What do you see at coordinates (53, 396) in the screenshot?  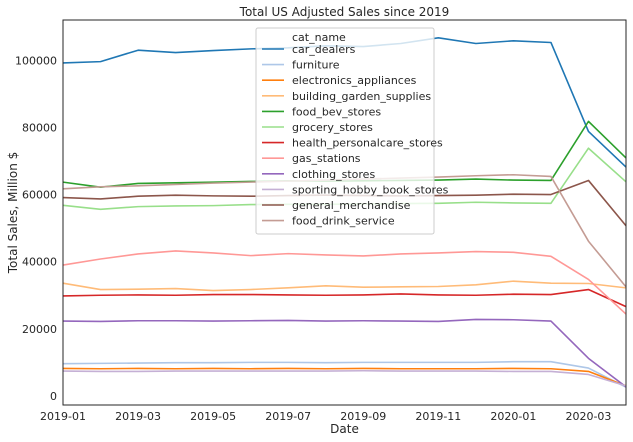 I see `y-tick-label: 0` at bounding box center [53, 396].